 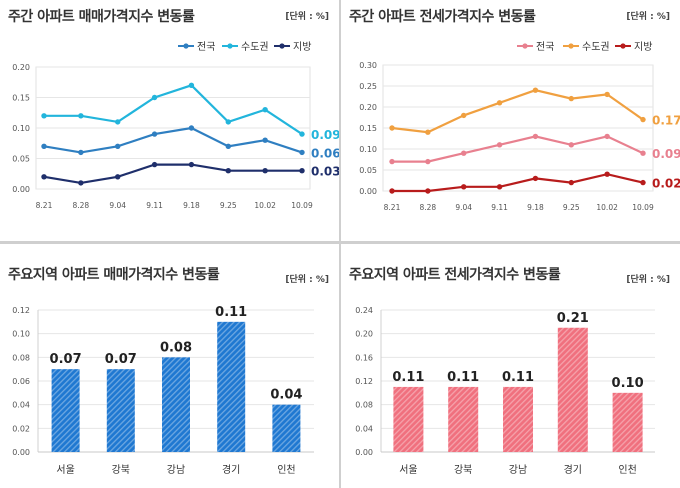 I want to click on y-tick-label: 0.02, so click(x=21, y=428).